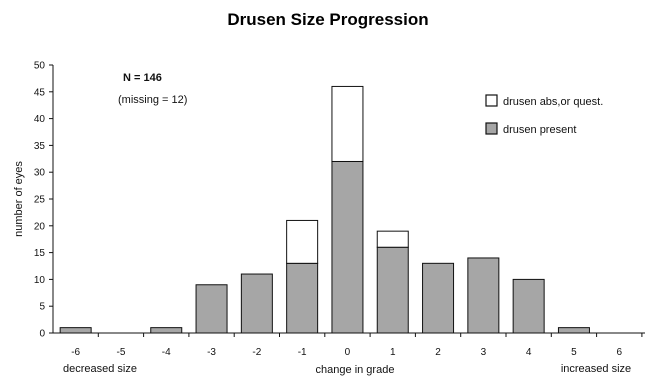 This screenshot has width=646, height=376. I want to click on x-tick-label: 6, so click(619, 352).